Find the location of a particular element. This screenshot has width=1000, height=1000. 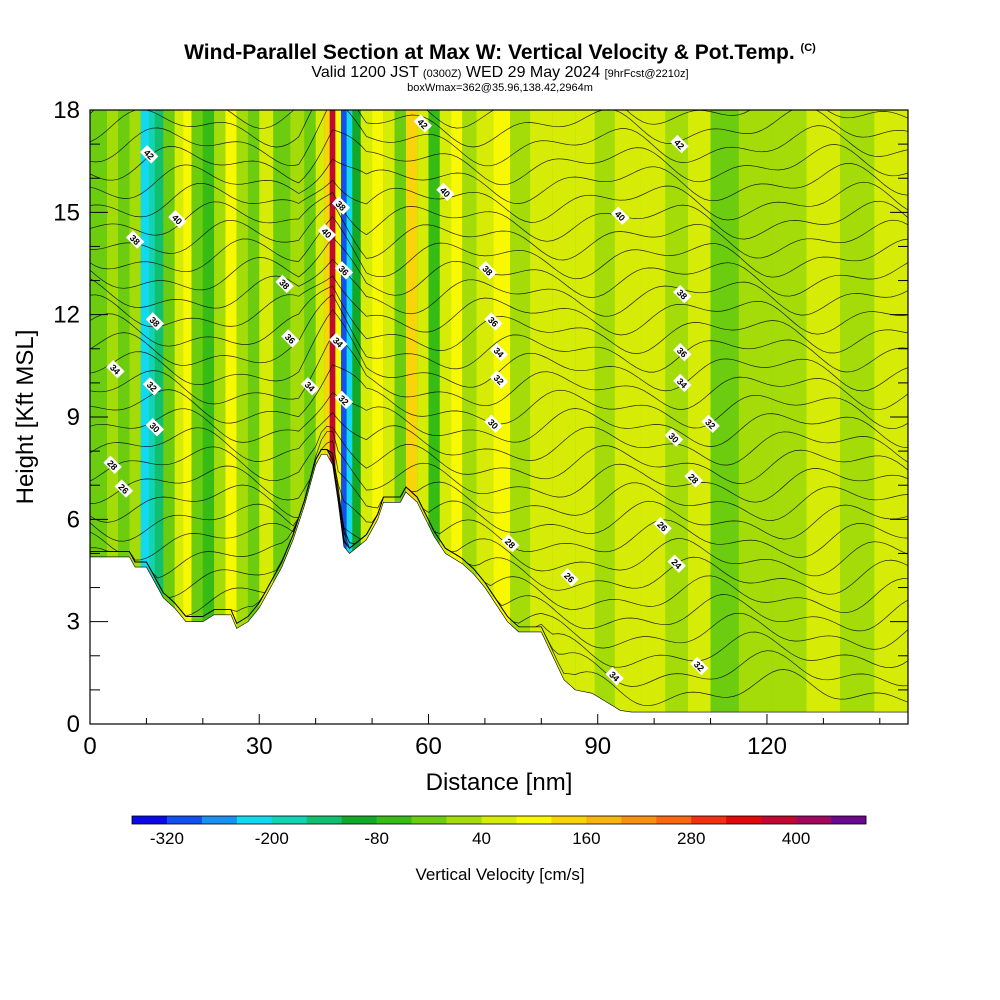

y-tick-label: 0 is located at coordinates (73, 724).